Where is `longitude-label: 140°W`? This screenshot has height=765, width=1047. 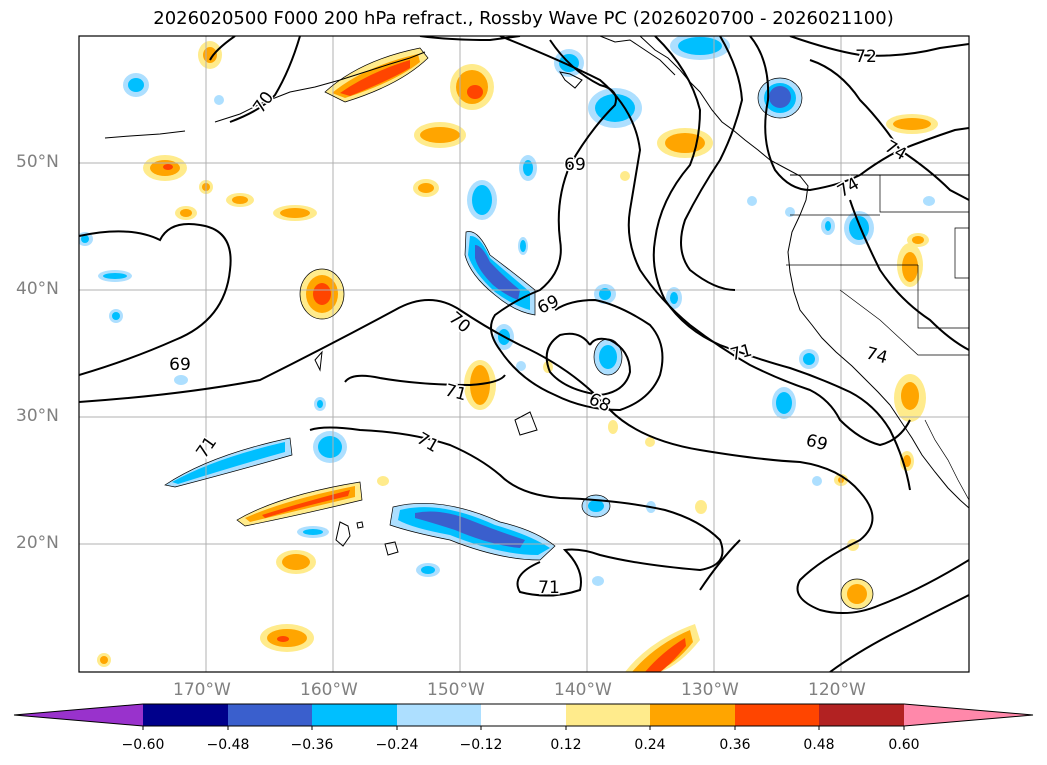
longitude-label: 140°W is located at coordinates (583, 690).